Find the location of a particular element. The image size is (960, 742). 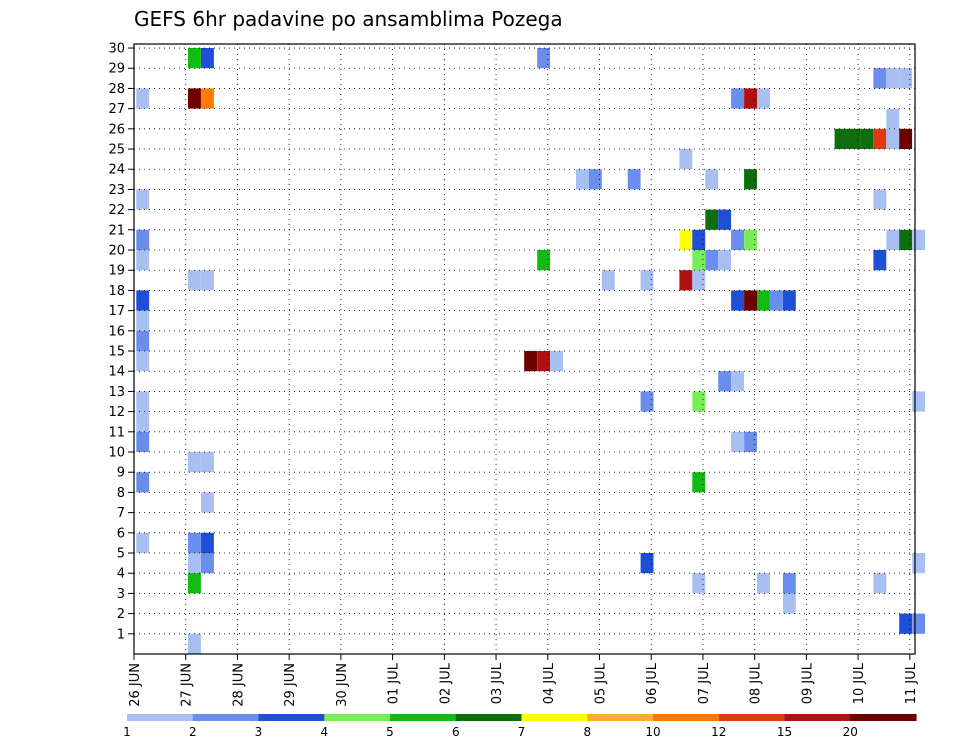

color-scale-label: 10 is located at coordinates (652, 732).